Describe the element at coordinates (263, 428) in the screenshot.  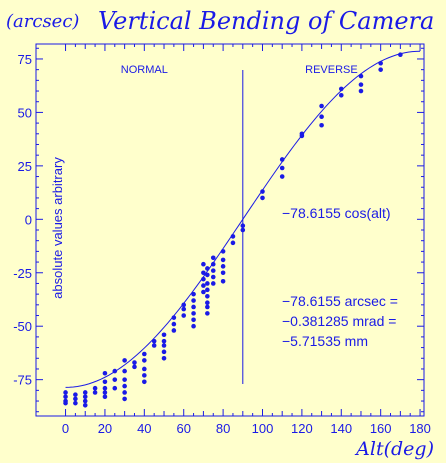
I see `x-tick-label: 100` at that location.